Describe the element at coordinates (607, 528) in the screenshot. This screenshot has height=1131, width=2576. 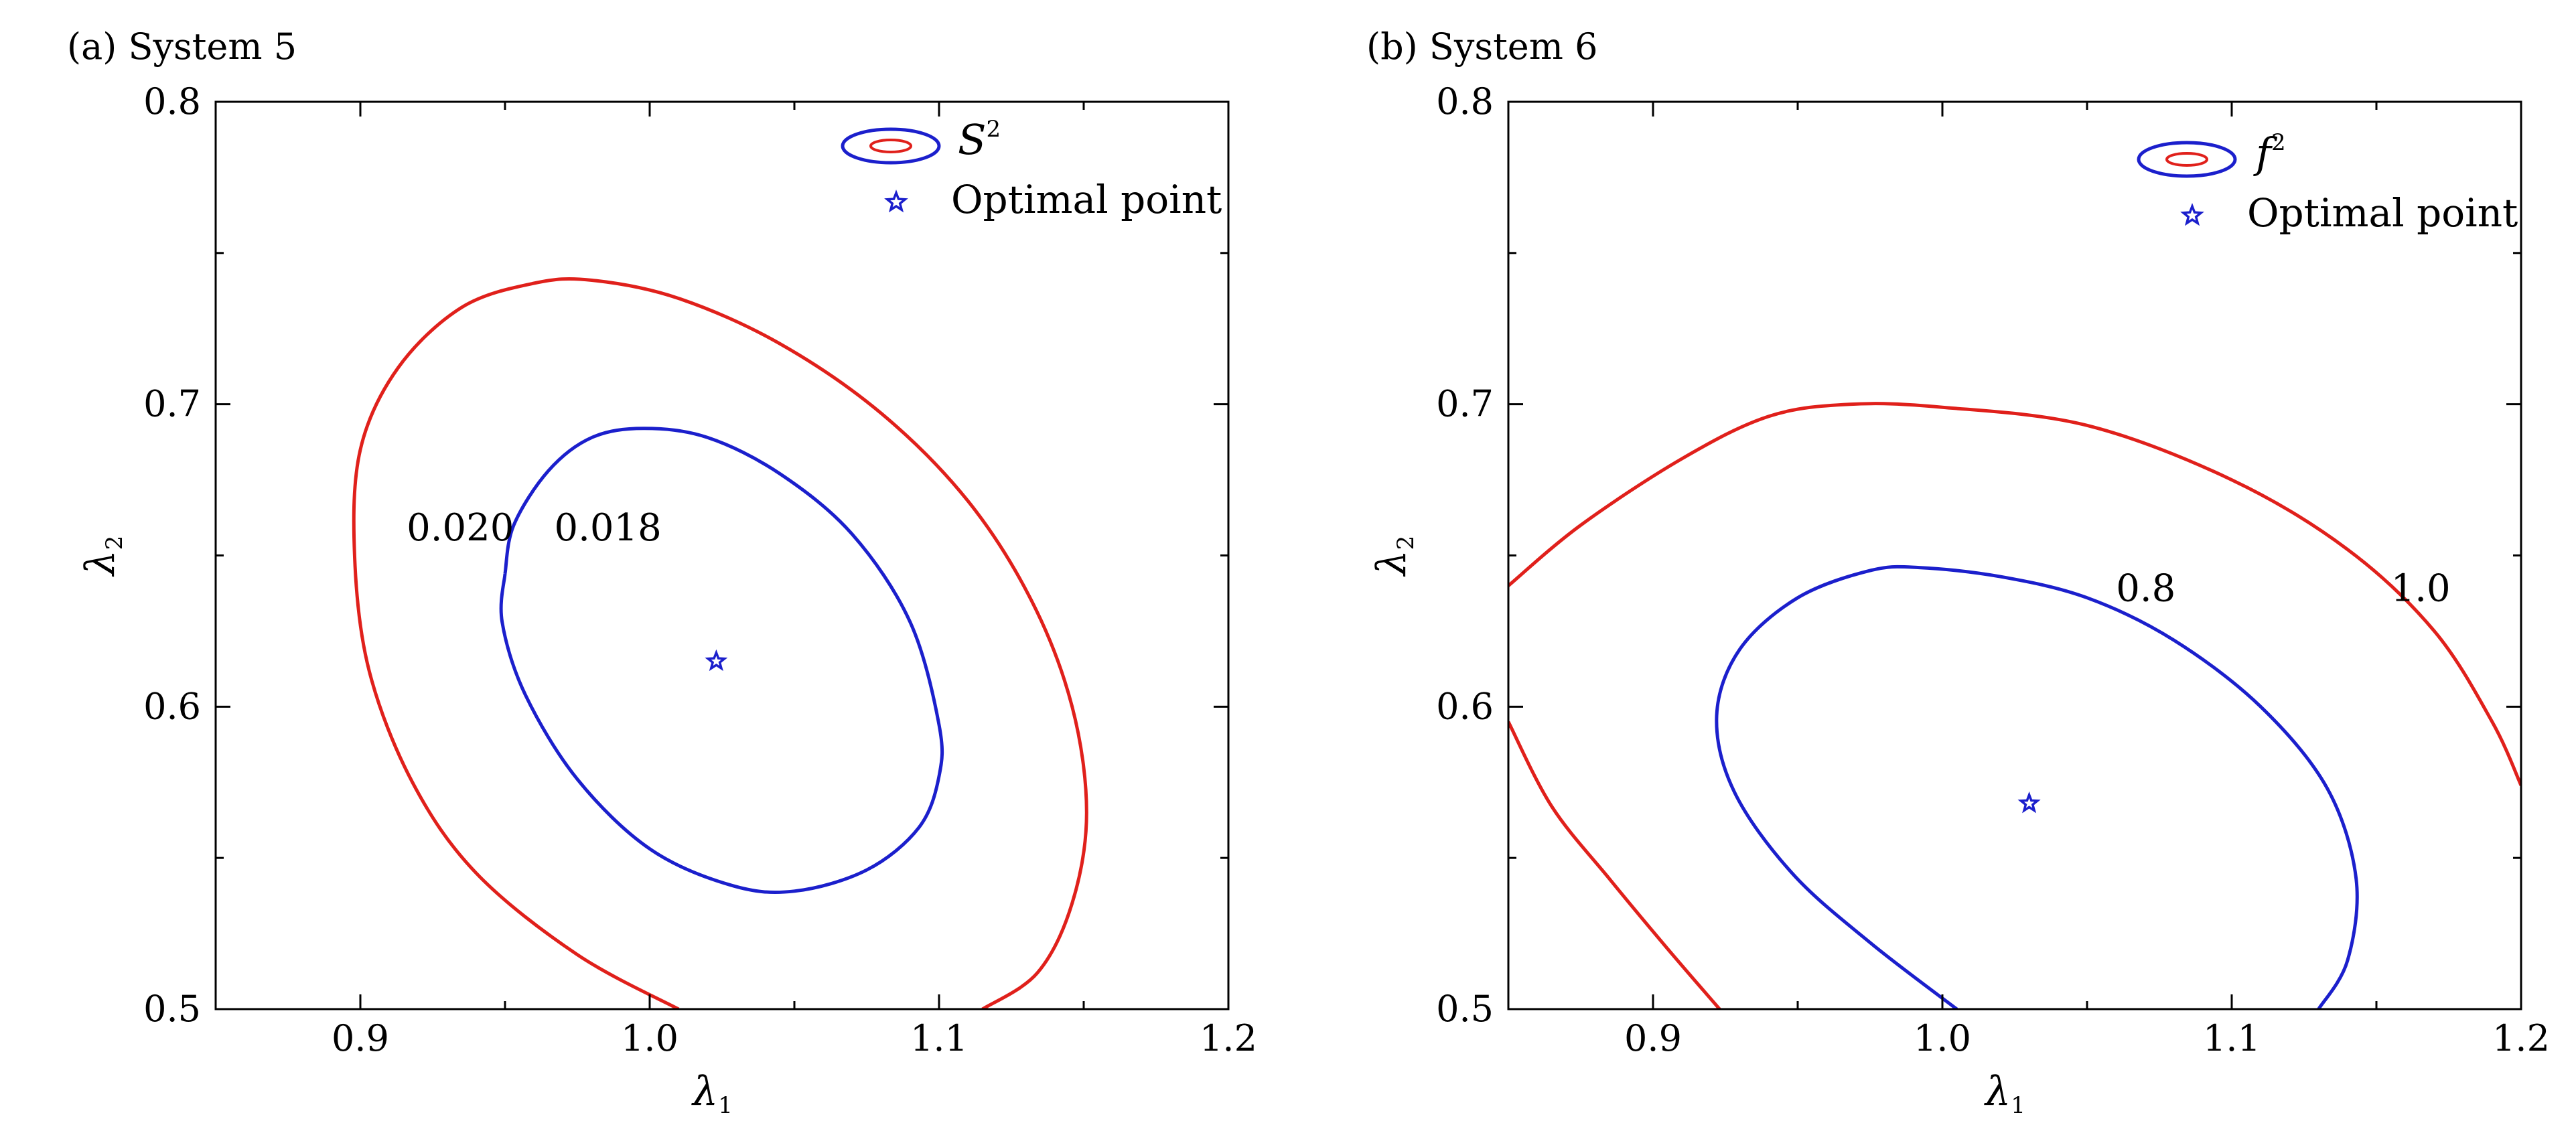
I see `contour-label: 0.018` at that location.